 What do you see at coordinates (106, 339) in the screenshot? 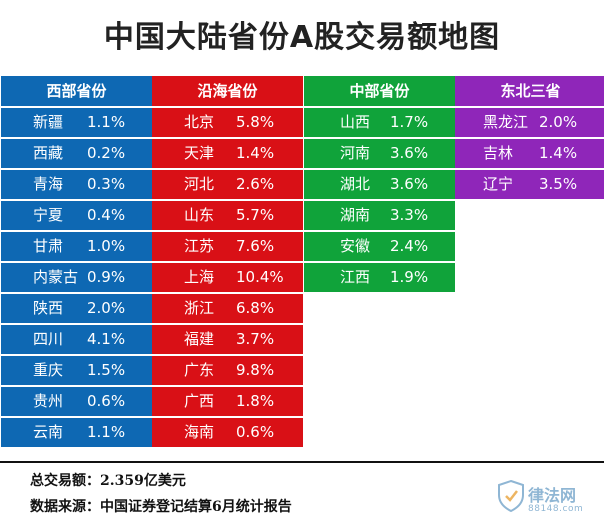
I see `province-share: 4.1%` at bounding box center [106, 339].